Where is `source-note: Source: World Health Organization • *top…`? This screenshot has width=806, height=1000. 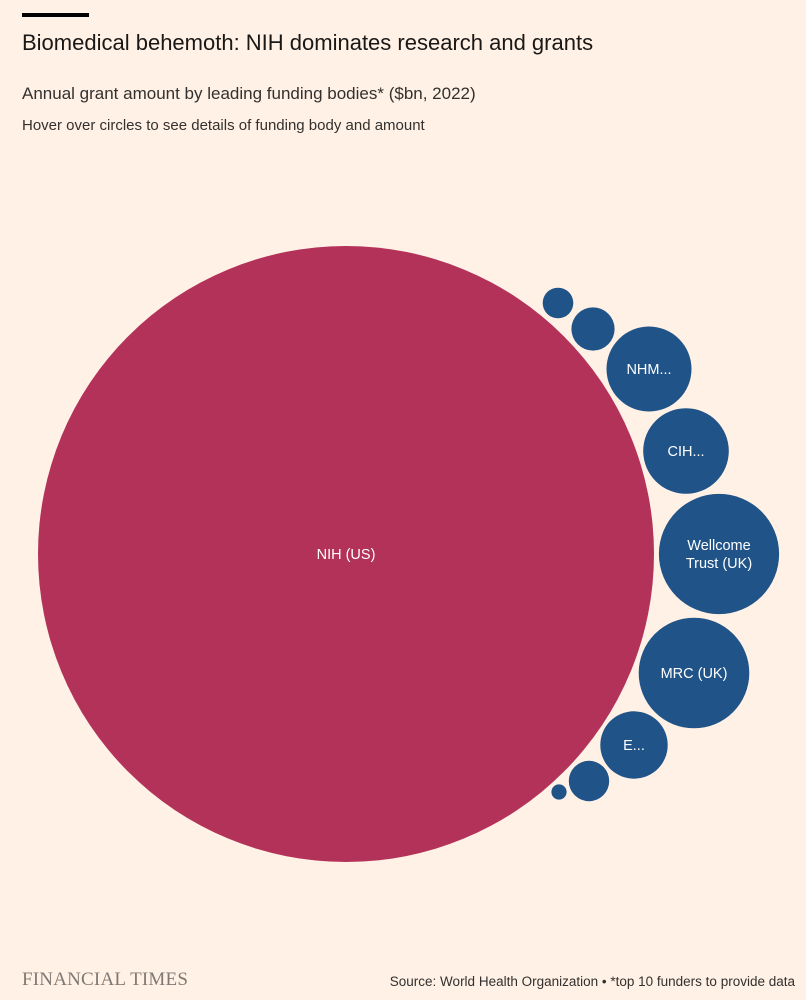 source-note: Source: World Health Organization • *top… is located at coordinates (592, 981).